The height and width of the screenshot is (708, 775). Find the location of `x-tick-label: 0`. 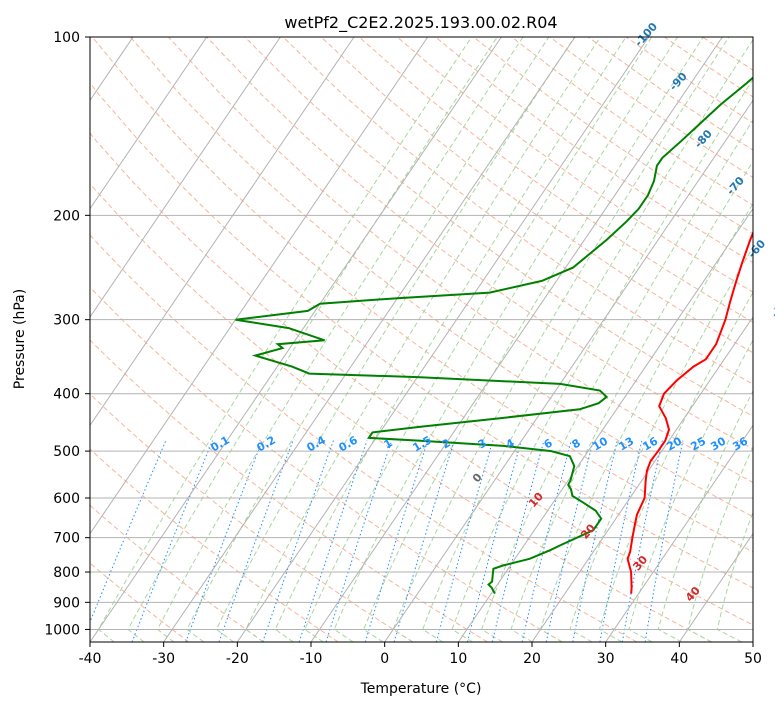

x-tick-label: 0 is located at coordinates (384, 659).